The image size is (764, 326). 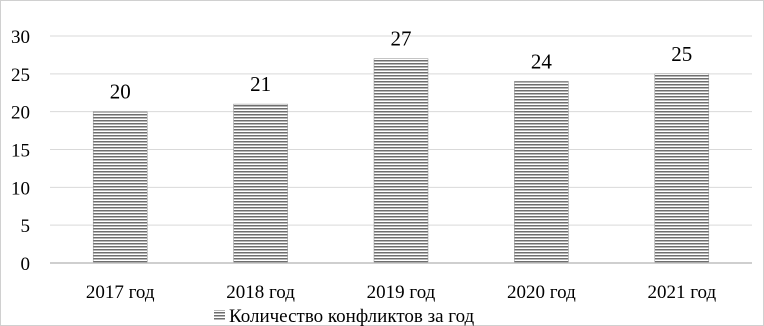 I want to click on data-label: 24, so click(x=542, y=61).